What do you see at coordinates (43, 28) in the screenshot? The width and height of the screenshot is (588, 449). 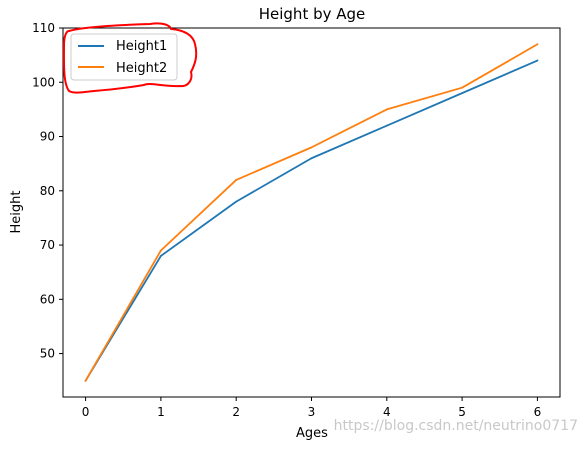 I see `y-tick-label-110: 110` at bounding box center [43, 28].